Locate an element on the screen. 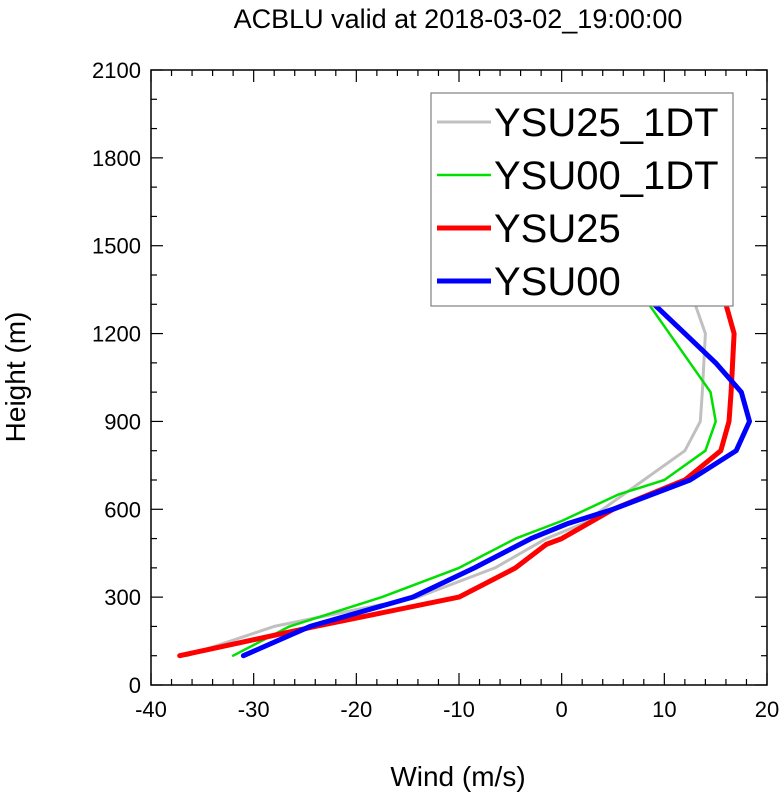  y-tick-label: 1500 is located at coordinates (116, 246).